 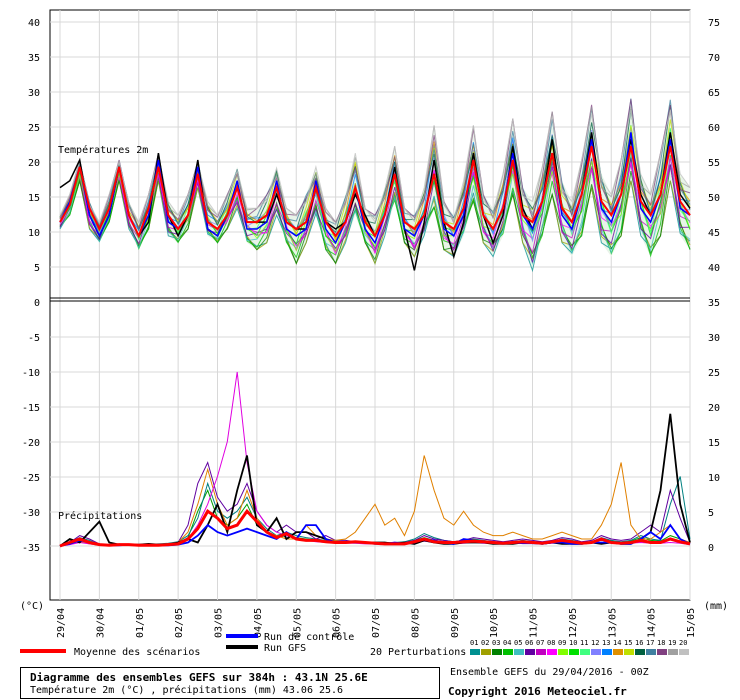 I want to click on x-tick-label: 02/05, so click(x=179, y=623).